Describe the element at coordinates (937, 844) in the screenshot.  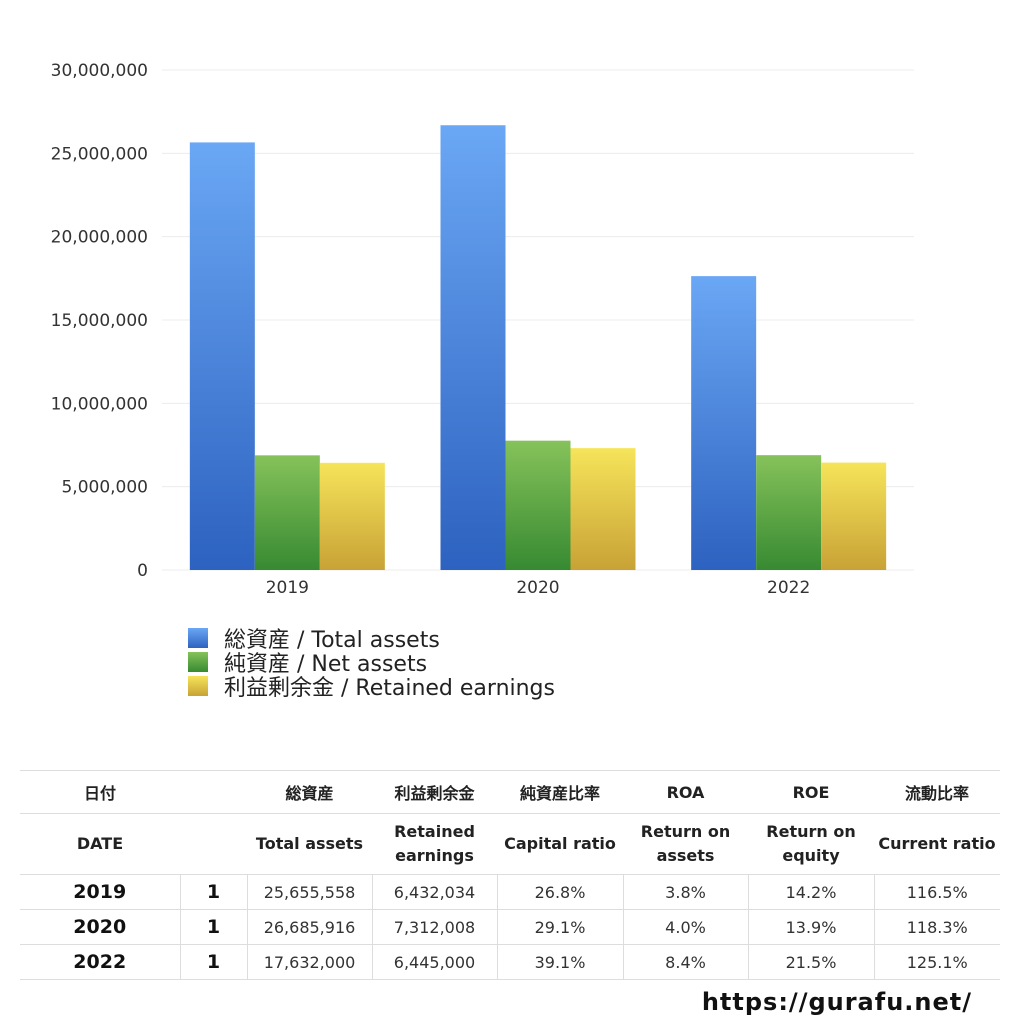
I see `header-cell: Current ratio` at that location.